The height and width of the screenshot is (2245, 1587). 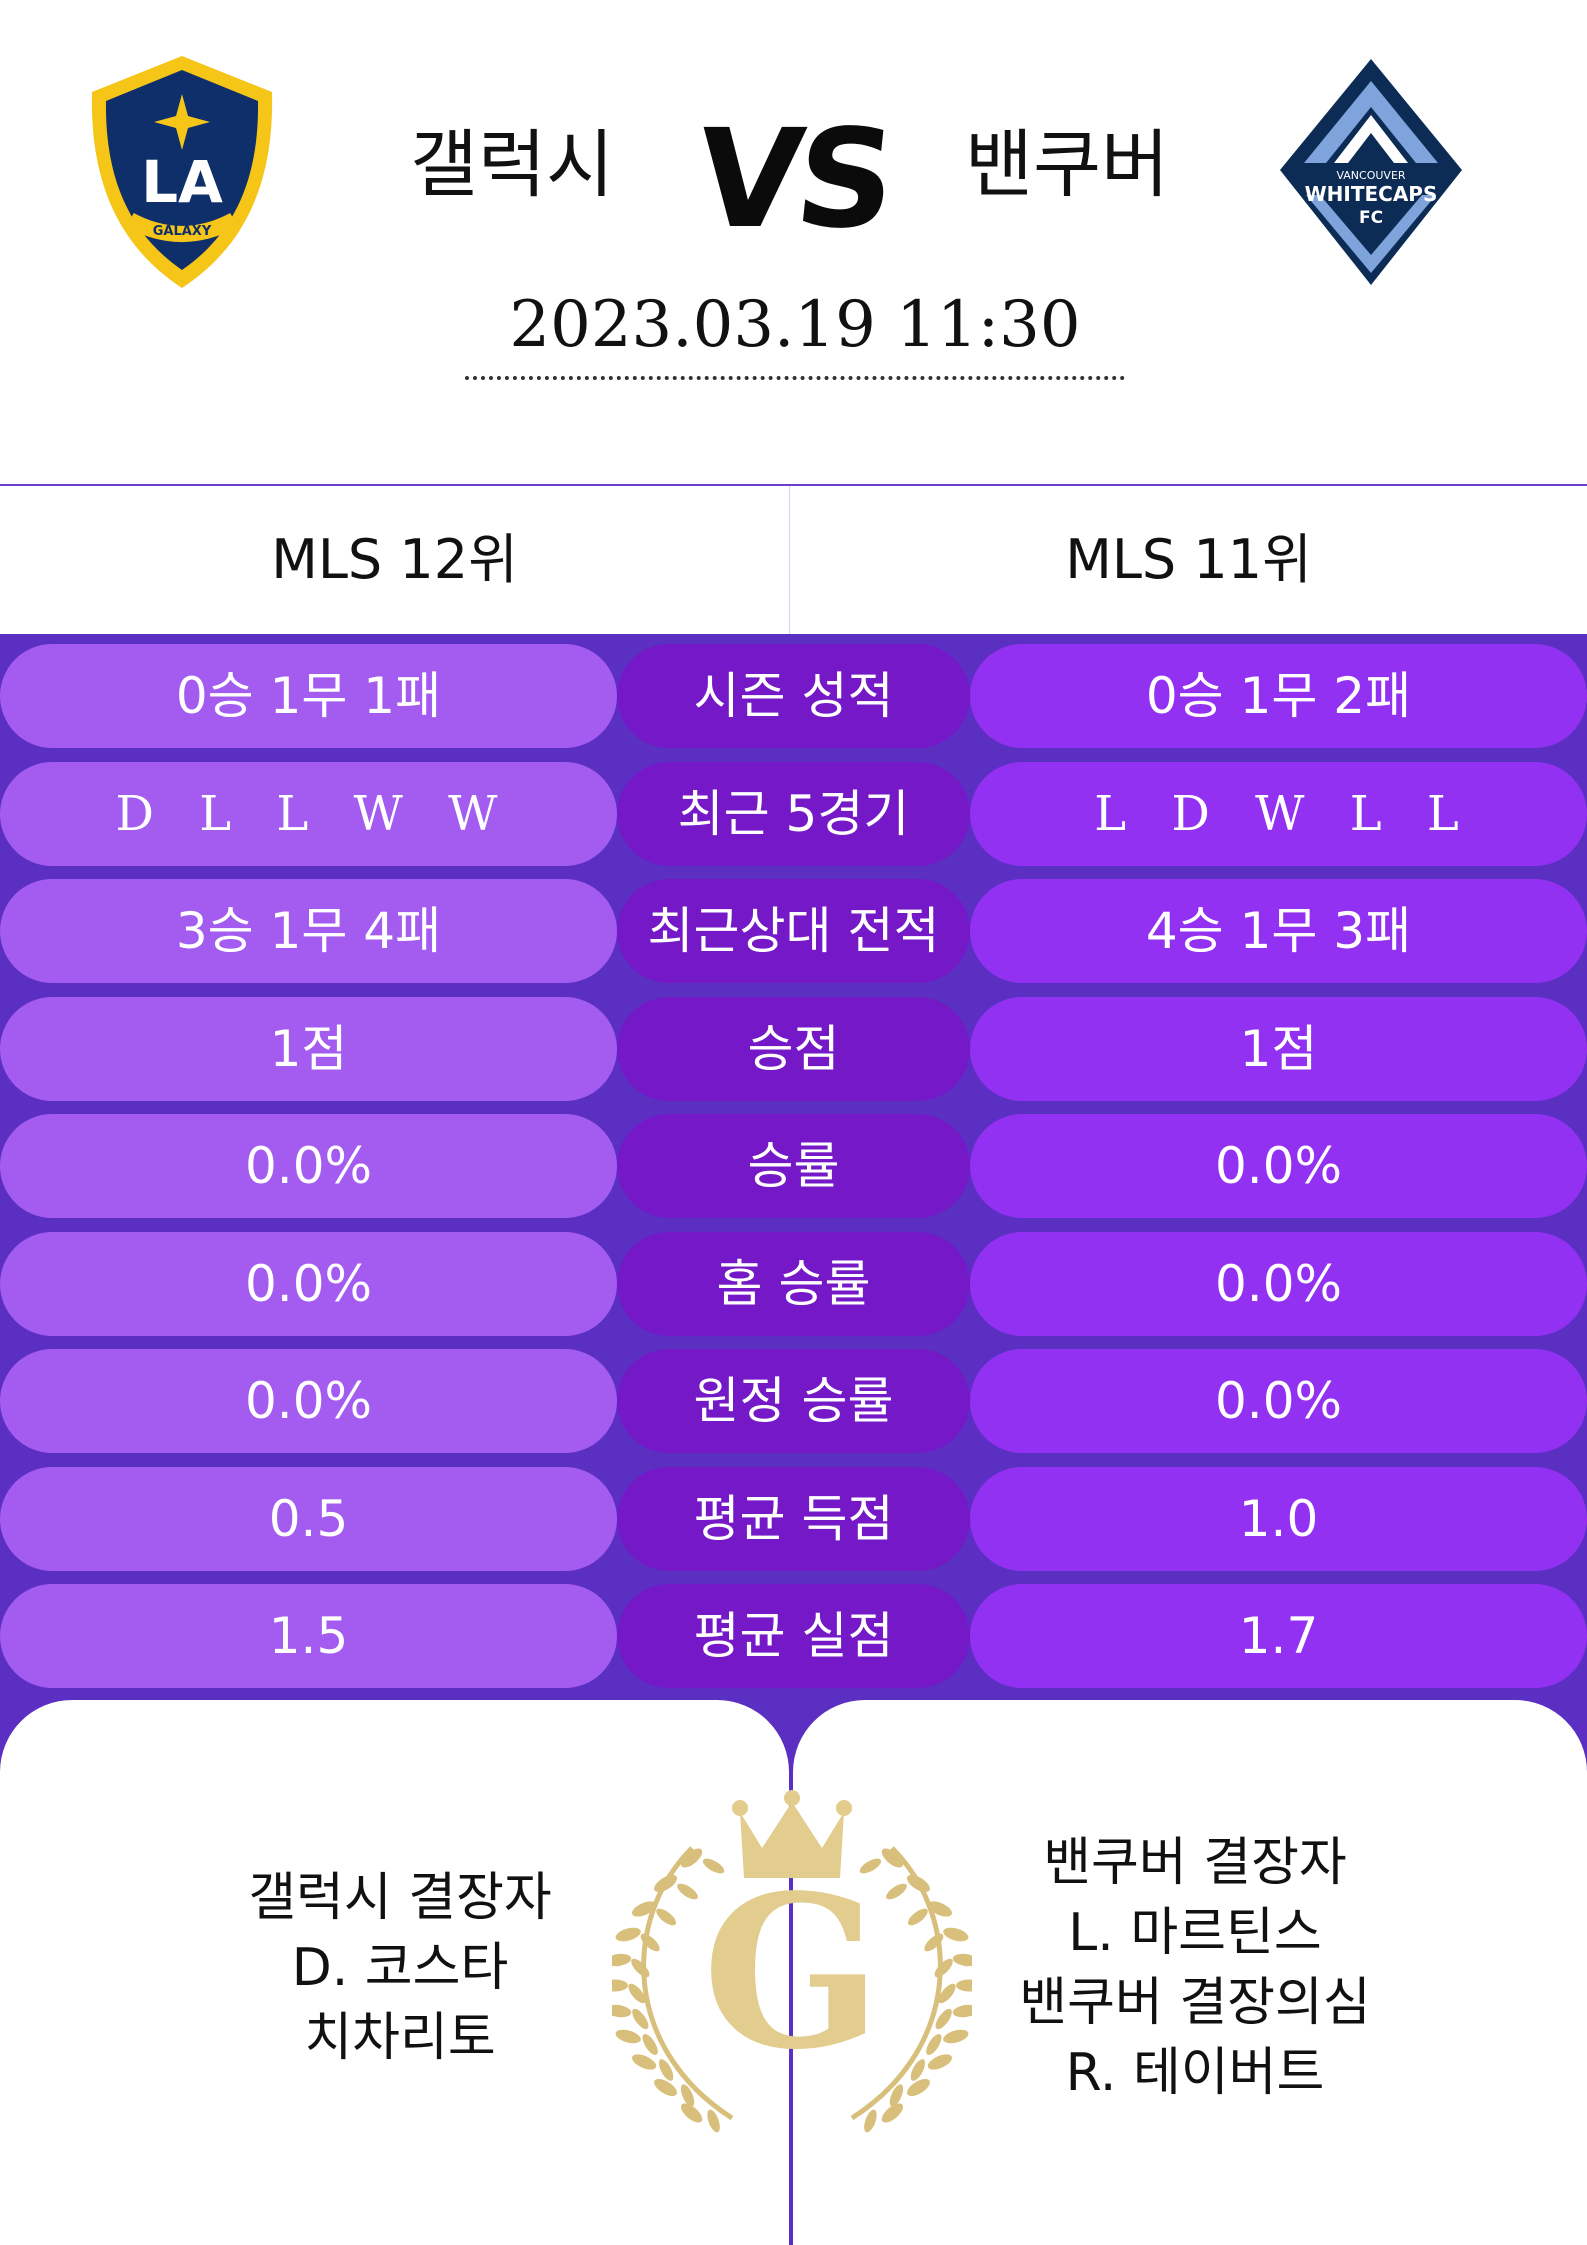 What do you see at coordinates (1278, 1519) in the screenshot?
I see `away-stat-value: 1.0` at bounding box center [1278, 1519].